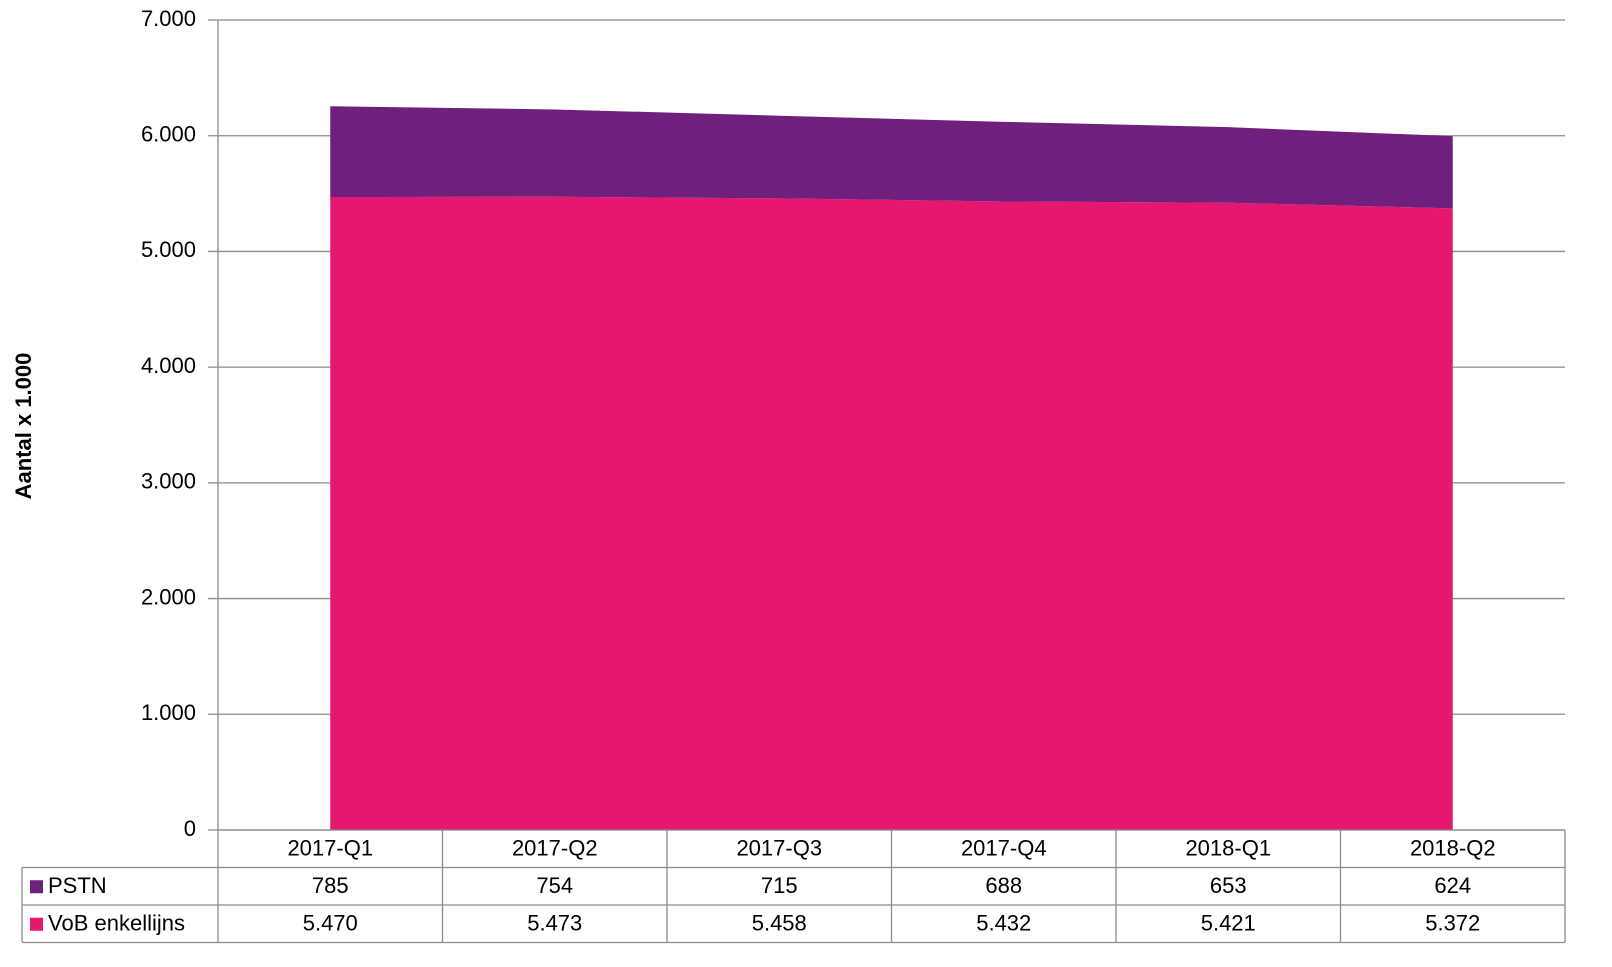 This screenshot has height=967, width=1612. What do you see at coordinates (1452, 923) in the screenshot?
I see `table-value: 5.372` at bounding box center [1452, 923].